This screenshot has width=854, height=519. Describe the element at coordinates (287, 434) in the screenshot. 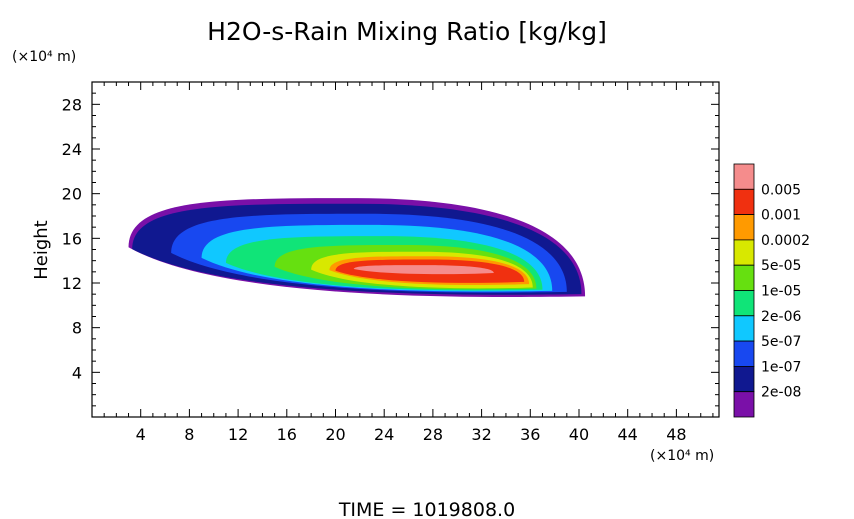

I see `x-tick-label: 16` at that location.